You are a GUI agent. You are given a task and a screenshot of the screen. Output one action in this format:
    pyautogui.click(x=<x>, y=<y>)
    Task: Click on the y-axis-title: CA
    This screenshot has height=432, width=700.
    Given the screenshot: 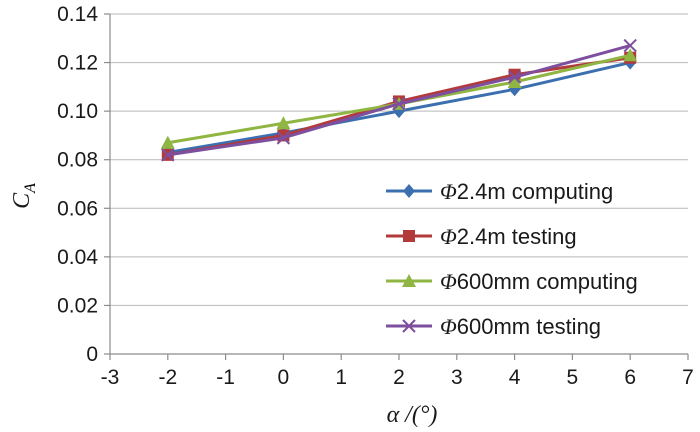 What is the action you would take?
    pyautogui.click(x=24, y=196)
    